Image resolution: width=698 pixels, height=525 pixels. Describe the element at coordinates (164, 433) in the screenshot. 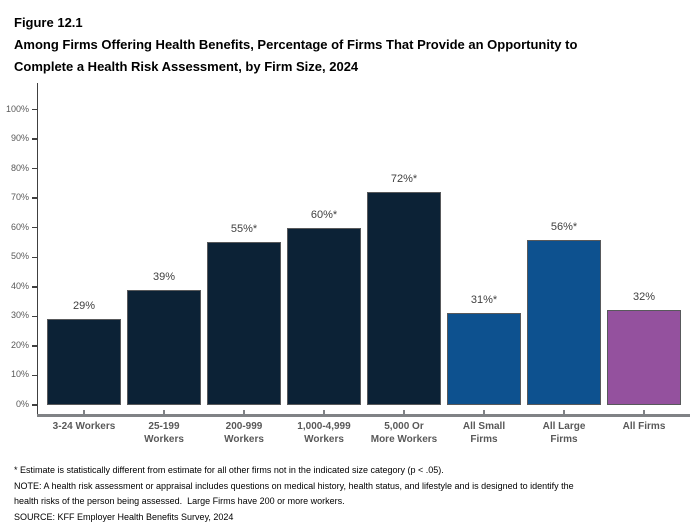

I see `x-tick-label: 25-199 Workers` at that location.